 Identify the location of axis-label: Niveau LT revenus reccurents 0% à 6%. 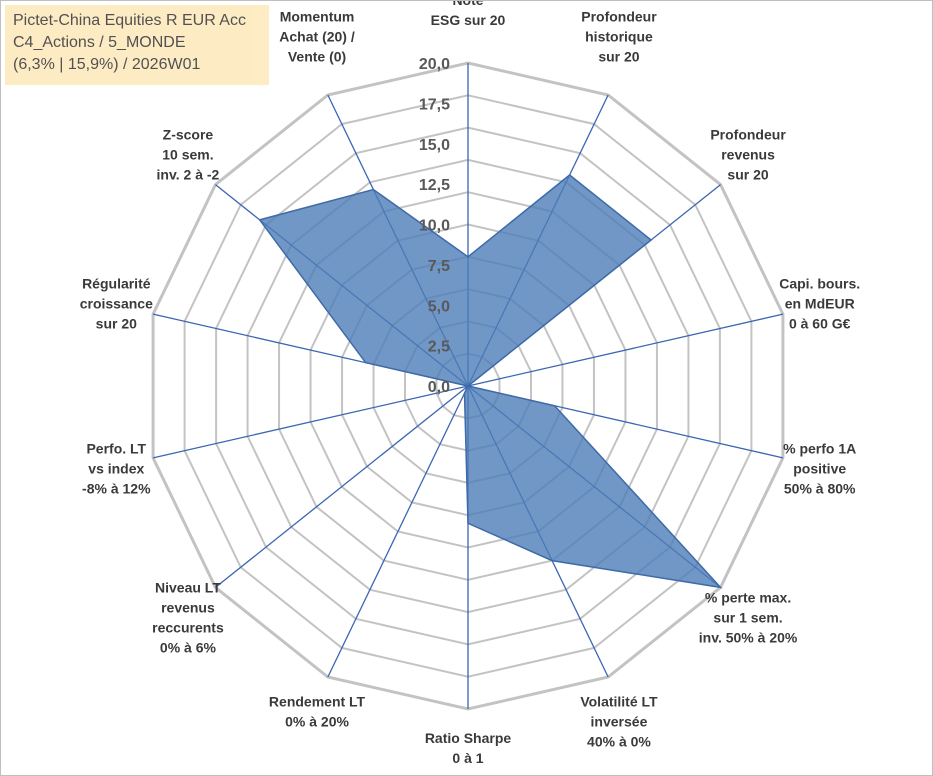
(188, 617).